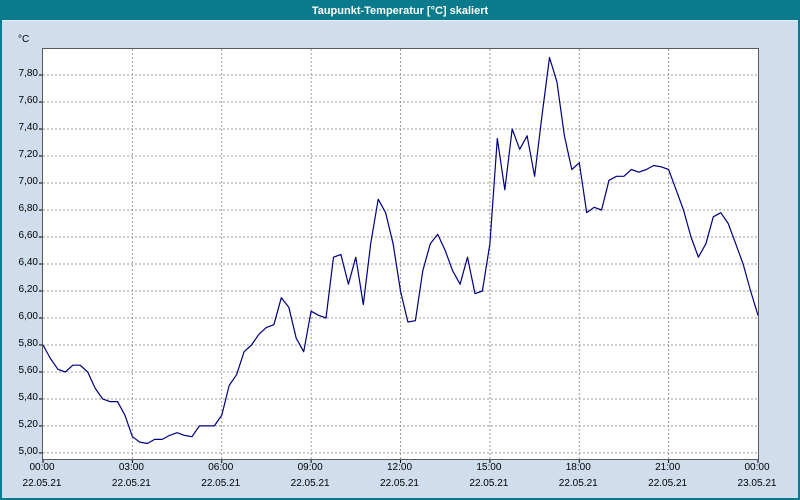 Image resolution: width=800 pixels, height=500 pixels. Describe the element at coordinates (28, 316) in the screenshot. I see `y-tick-label: 6,00` at that location.